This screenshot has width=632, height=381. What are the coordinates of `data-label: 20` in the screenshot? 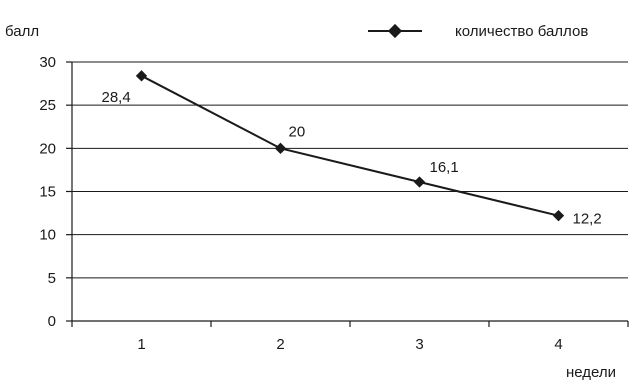 It's located at (297, 131).